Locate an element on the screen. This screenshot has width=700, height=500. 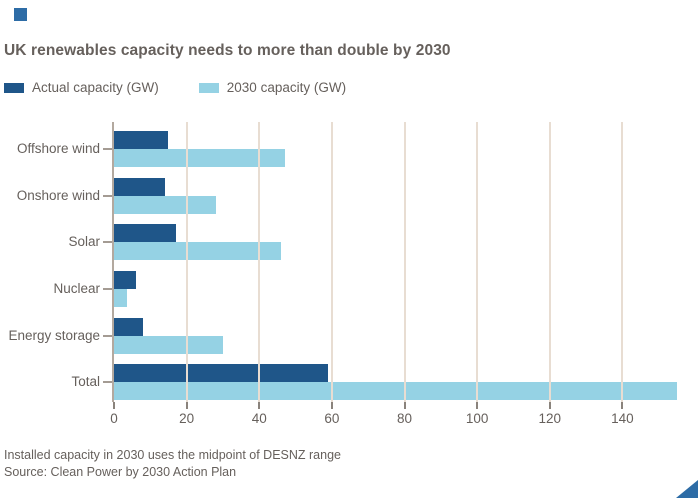
bar-group-total is located at coordinates (404, 378).